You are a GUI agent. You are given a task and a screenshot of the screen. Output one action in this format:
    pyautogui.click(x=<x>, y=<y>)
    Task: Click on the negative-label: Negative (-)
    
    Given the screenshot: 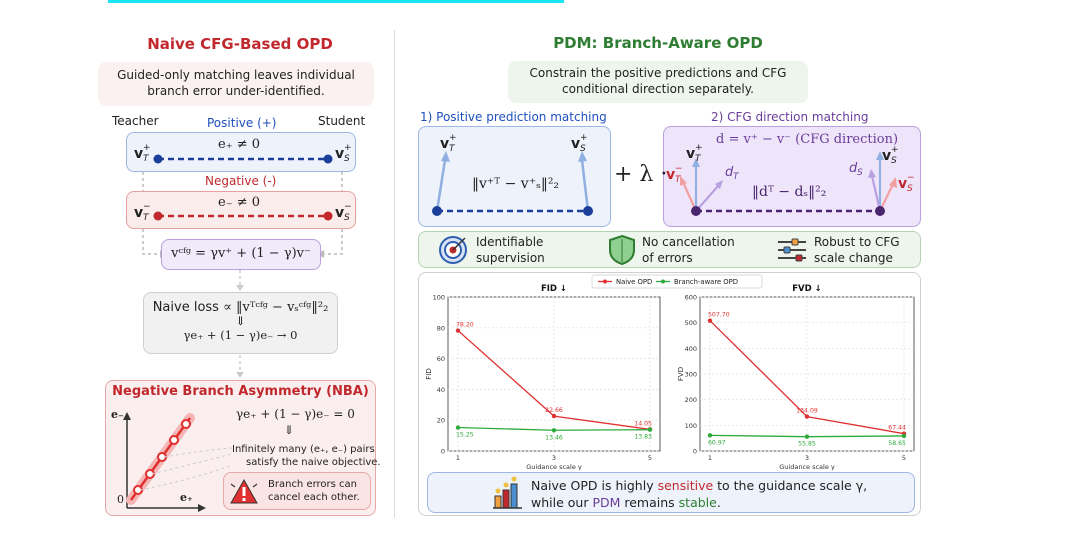 What is the action you would take?
    pyautogui.click(x=241, y=181)
    